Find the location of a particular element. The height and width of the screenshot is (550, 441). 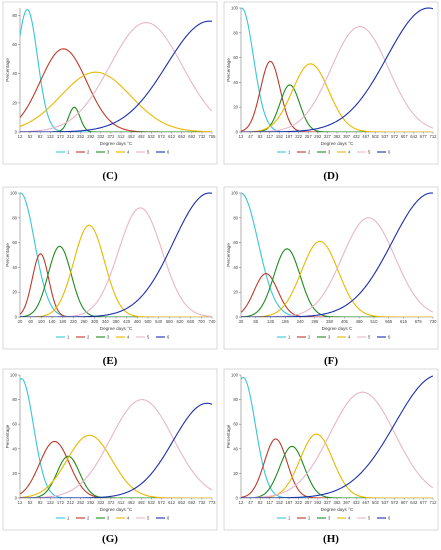

x-tick-label: 677 is located at coordinates (424, 502).